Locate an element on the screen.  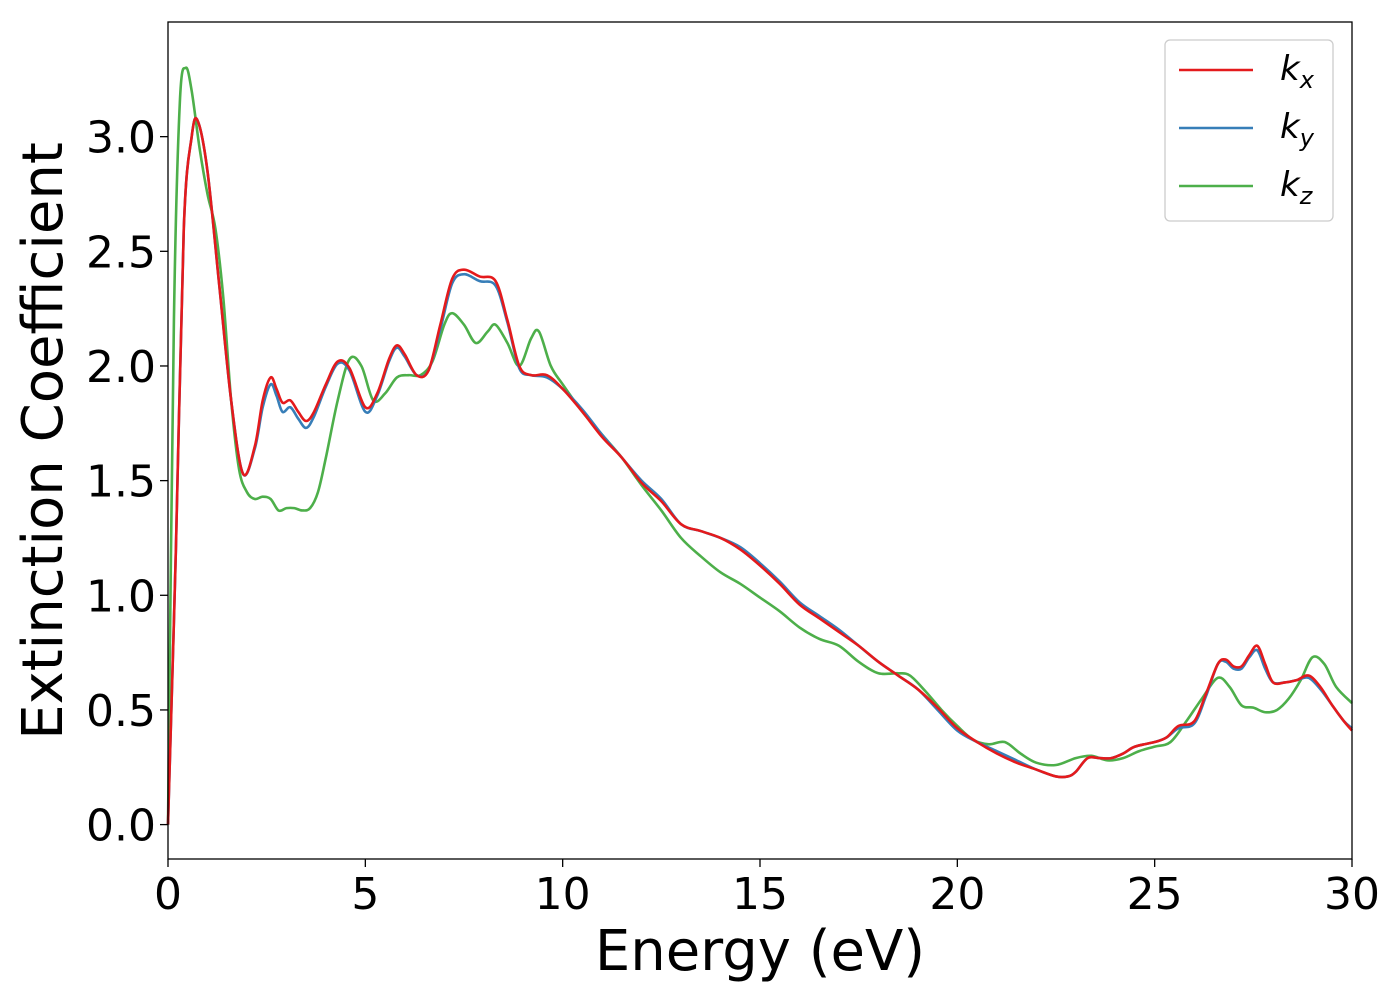
y-tick-label: 2.5 is located at coordinates (121, 252).